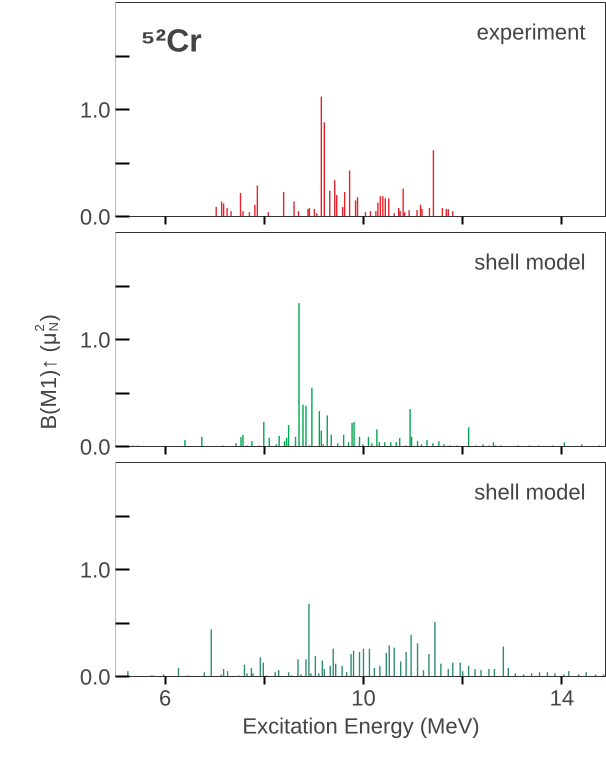 Image resolution: width=606 pixels, height=762 pixels. What do you see at coordinates (171, 40) in the screenshot?
I see `annotation: ⁵²Cr` at bounding box center [171, 40].